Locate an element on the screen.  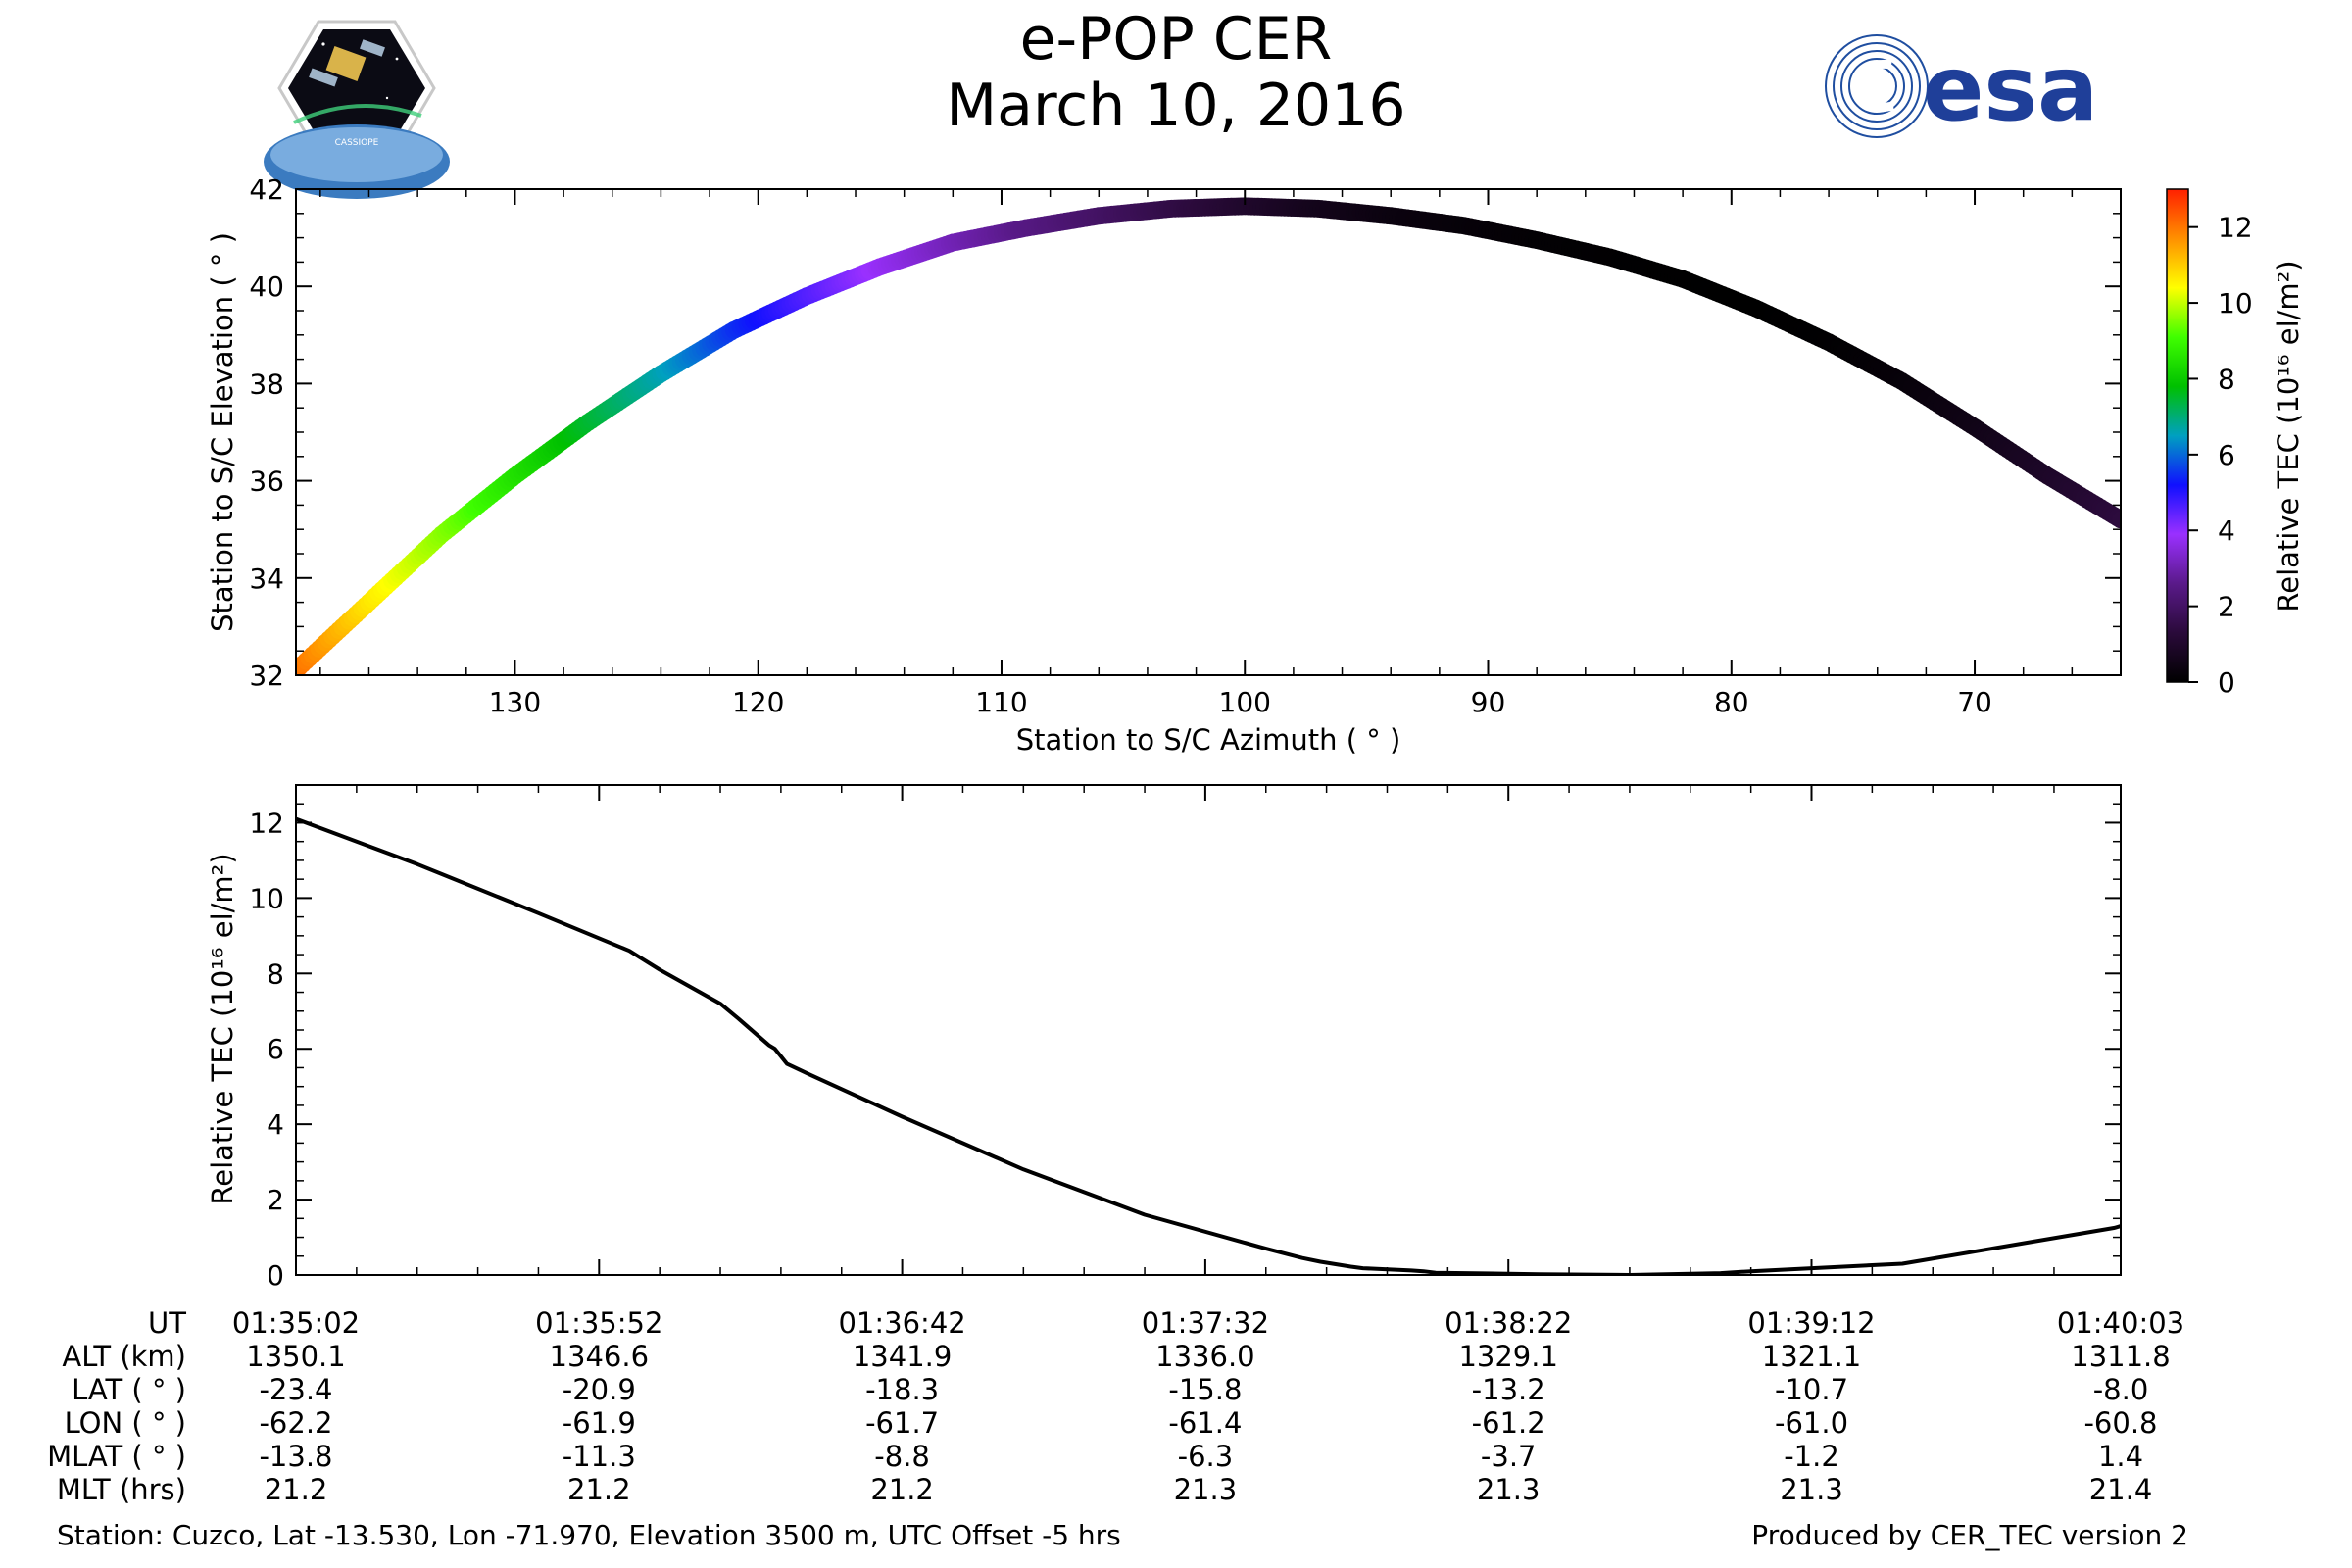
cassiope-logo: CASSIOPE is located at coordinates (357, 109).